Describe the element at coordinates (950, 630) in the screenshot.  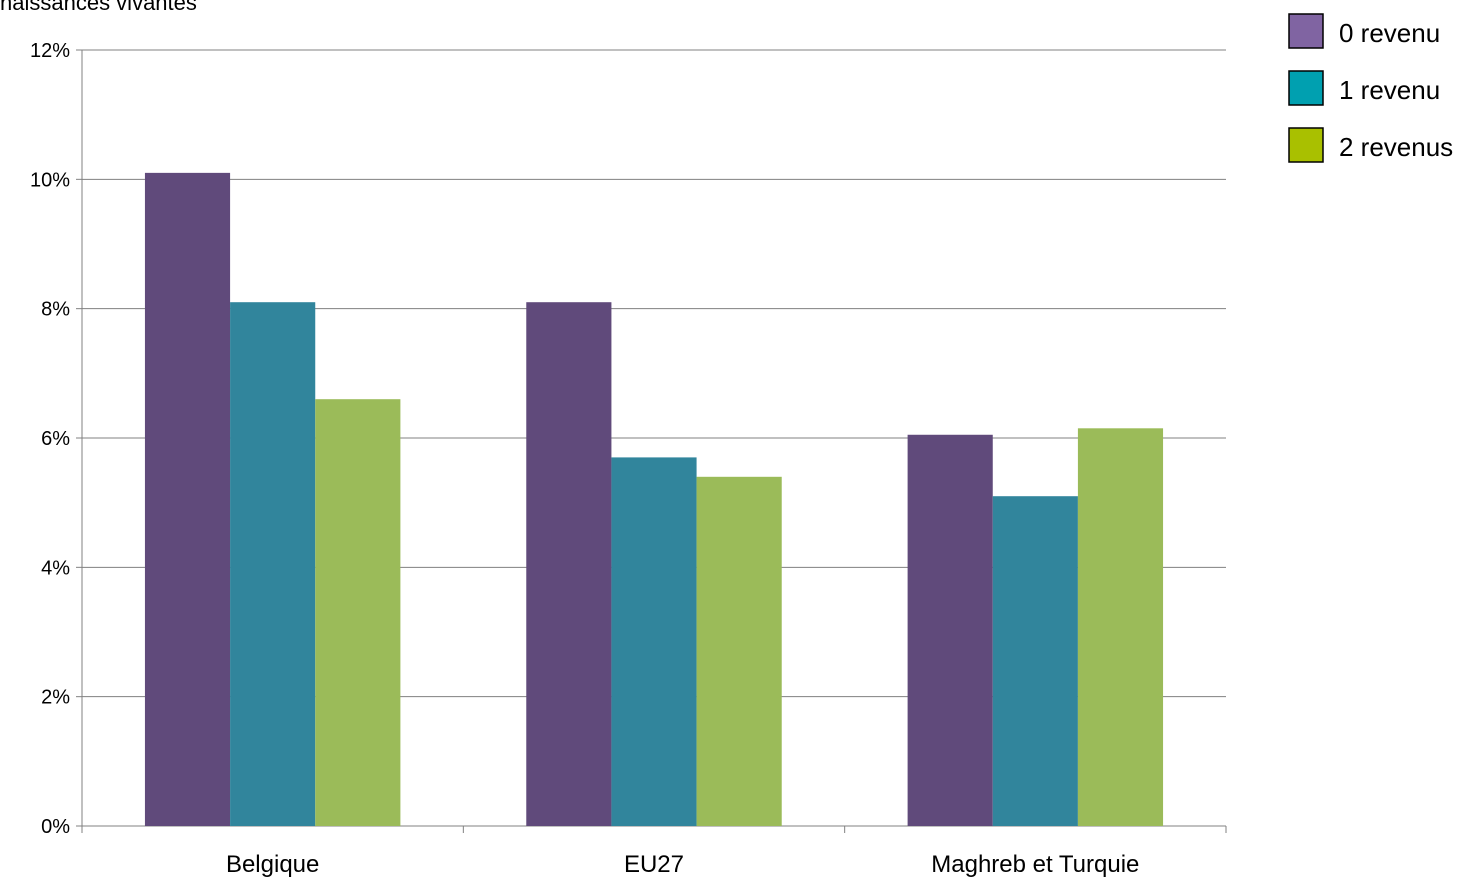
I see `bar-0-revenu-maghreb-et-turquie` at that location.